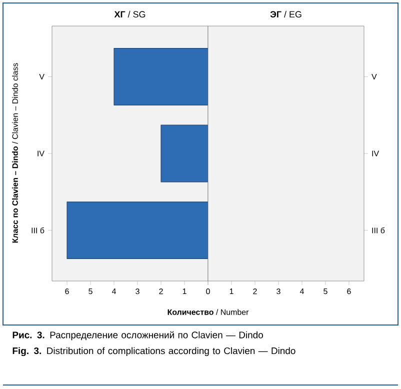 Image resolution: width=401 pixels, height=389 pixels. What do you see at coordinates (286, 14) in the screenshot?
I see `chart-title: ЭГ / EG` at bounding box center [286, 14].